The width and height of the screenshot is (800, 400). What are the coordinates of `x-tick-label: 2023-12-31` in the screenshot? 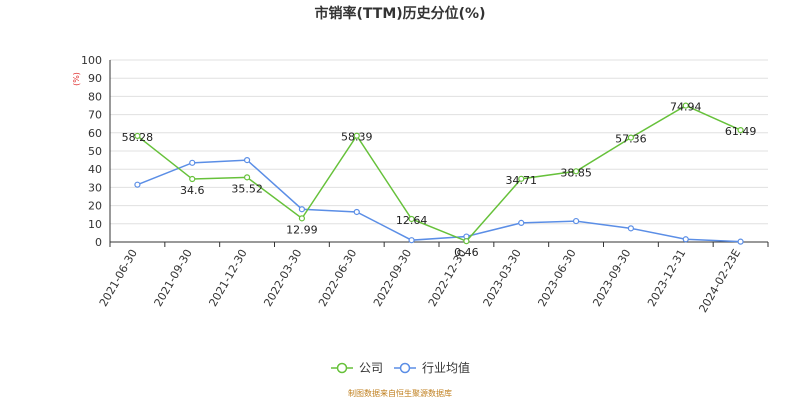 It's located at (666, 278).